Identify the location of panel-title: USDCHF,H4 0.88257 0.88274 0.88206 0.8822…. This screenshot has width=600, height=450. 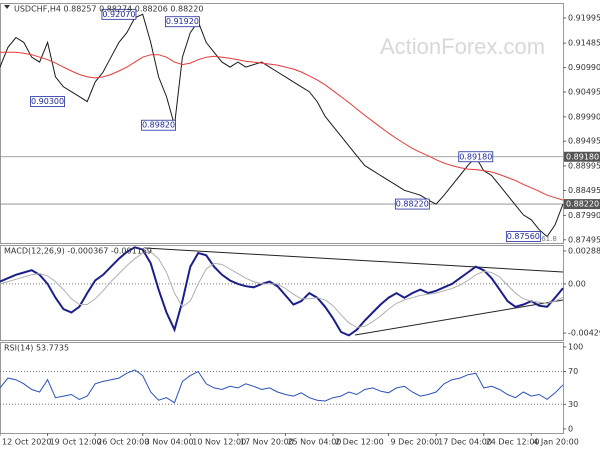
(108, 9).